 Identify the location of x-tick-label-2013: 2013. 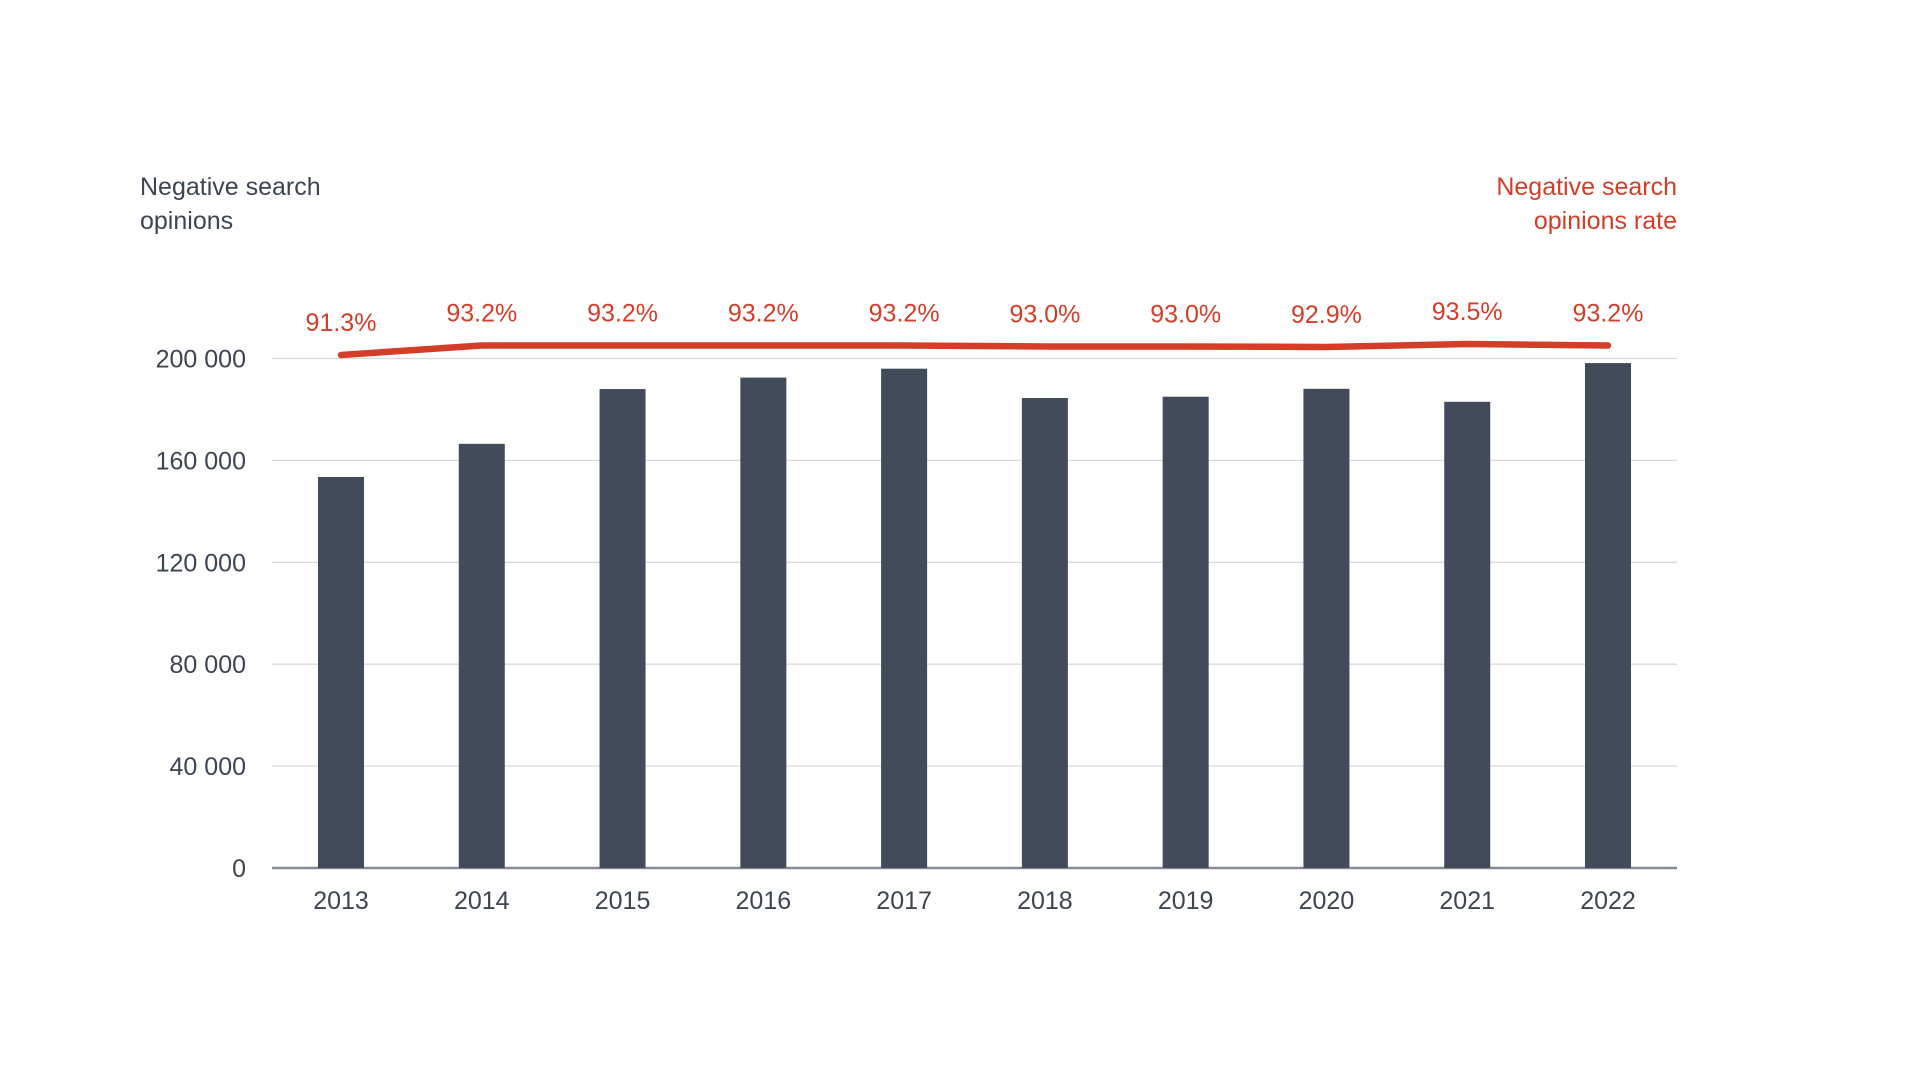
(341, 901).